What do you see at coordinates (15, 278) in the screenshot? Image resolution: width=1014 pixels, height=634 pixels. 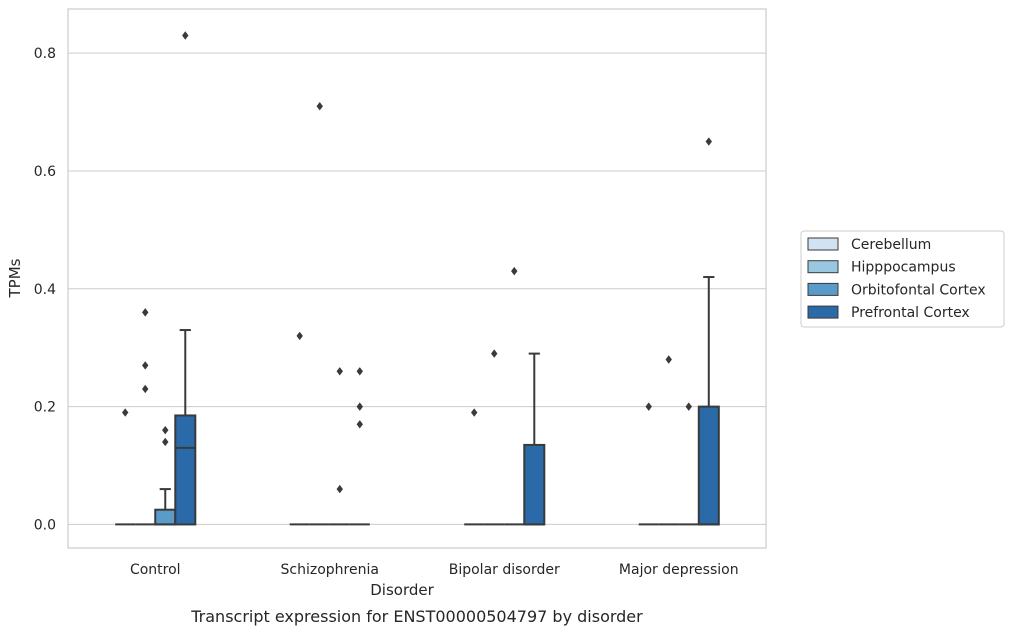 I see `y-axis-title: TPMs` at bounding box center [15, 278].